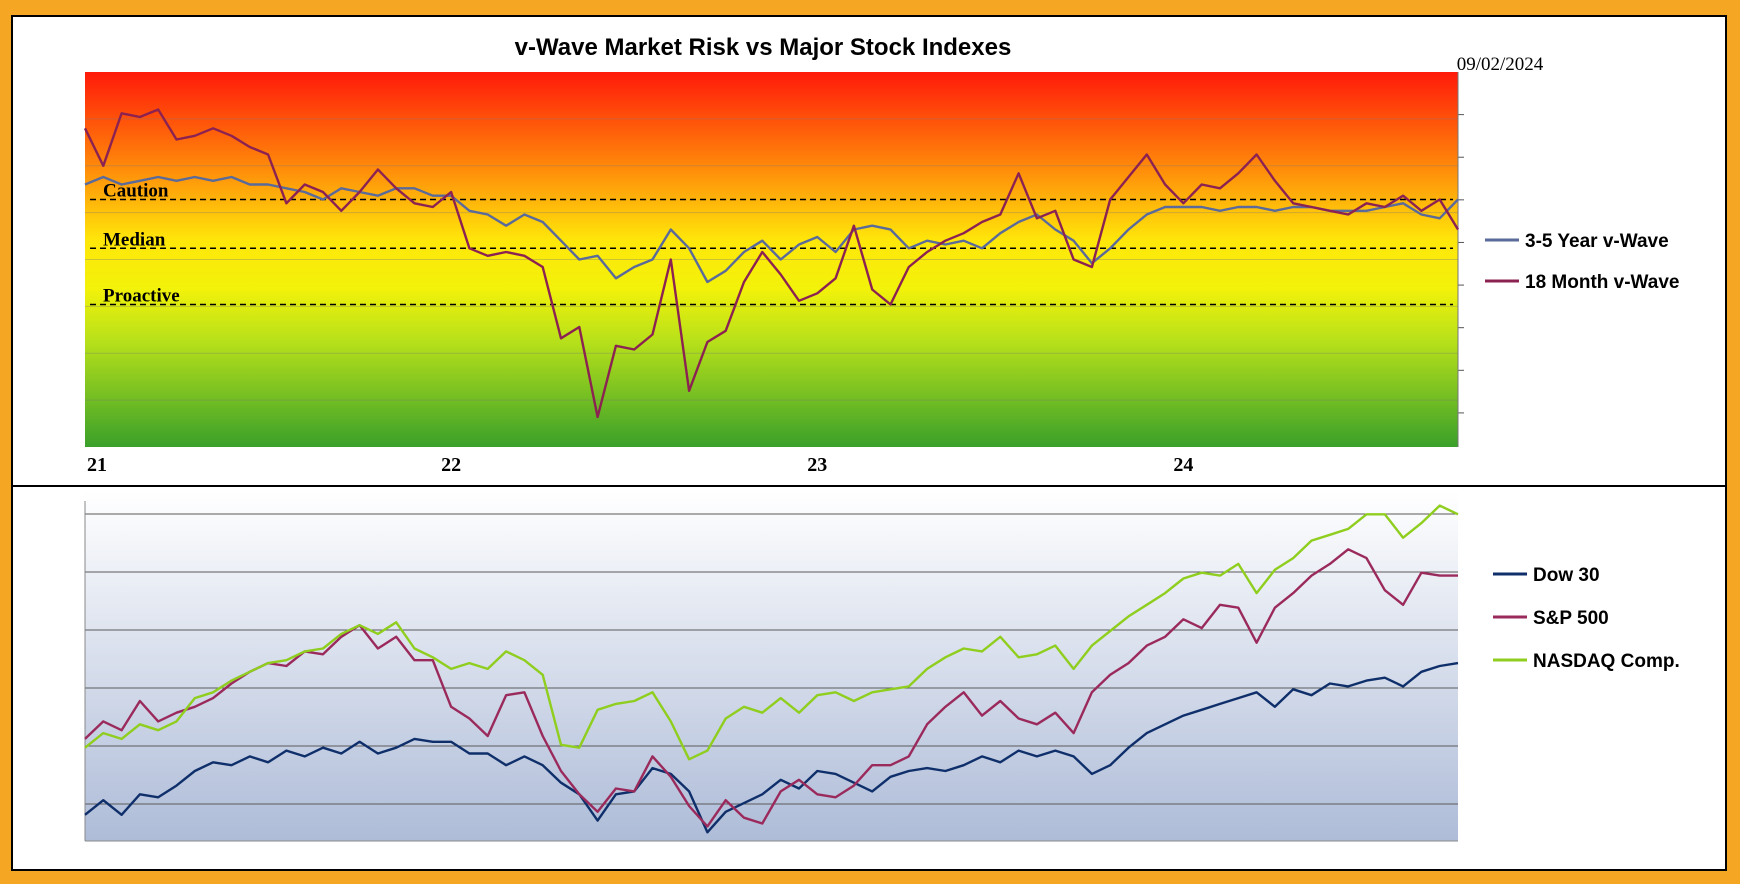 The width and height of the screenshot is (1740, 884). I want to click on risk-legend: 3-5 Year v-Wave 18 Month v-Wave, so click(1582, 262).